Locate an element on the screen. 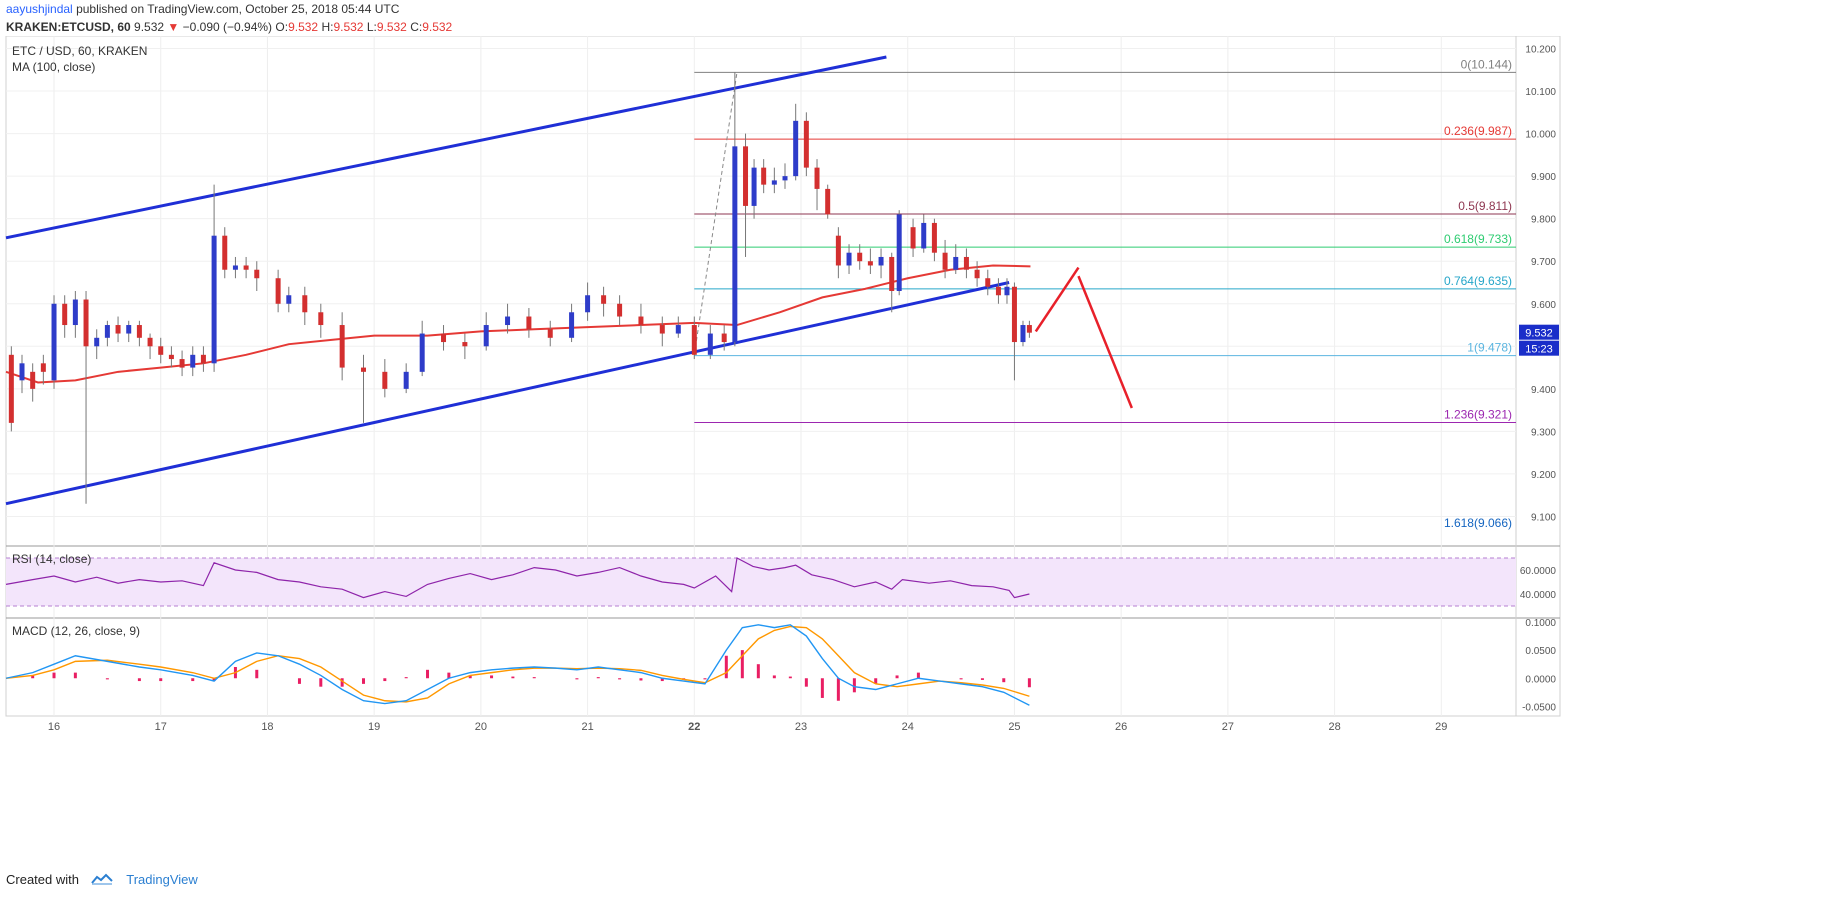  fib-level-label: 1.618(9.066) is located at coordinates (1478, 523).